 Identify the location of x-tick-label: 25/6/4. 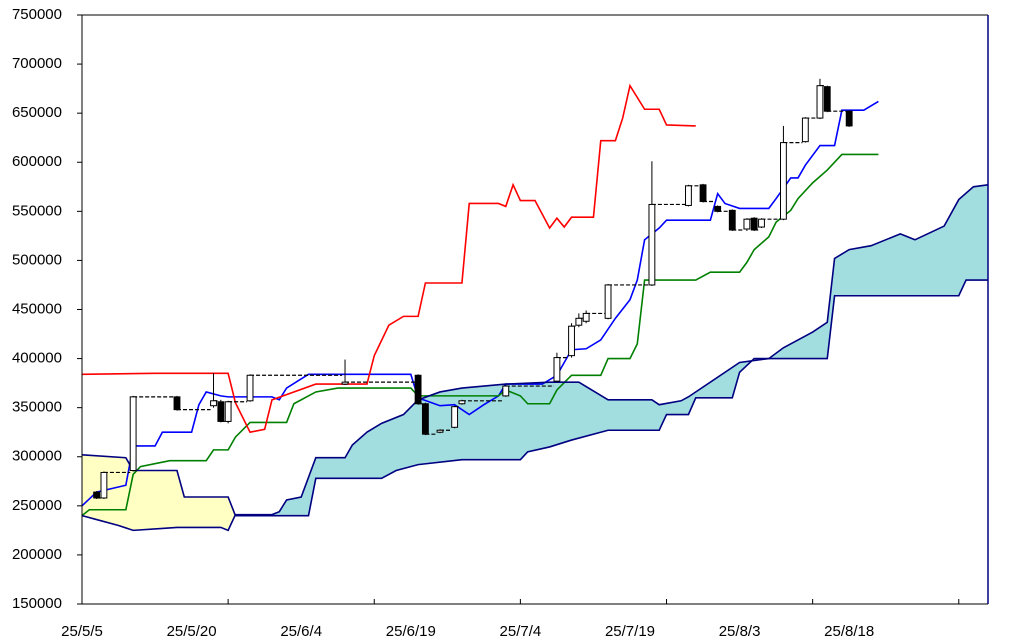
(301, 631).